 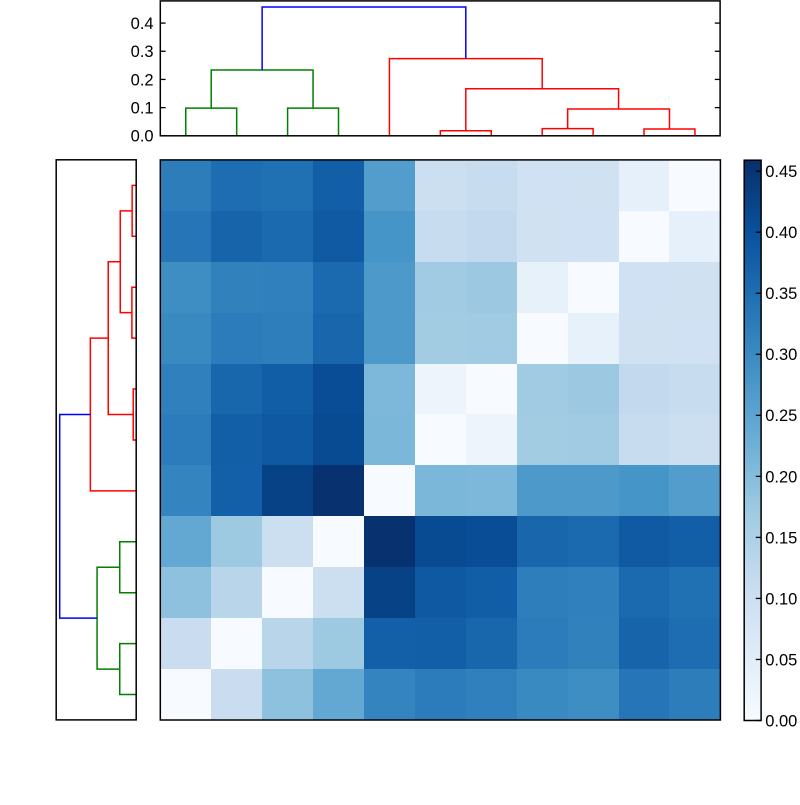 I want to click on svg-text: 0.15, so click(x=781, y=538).